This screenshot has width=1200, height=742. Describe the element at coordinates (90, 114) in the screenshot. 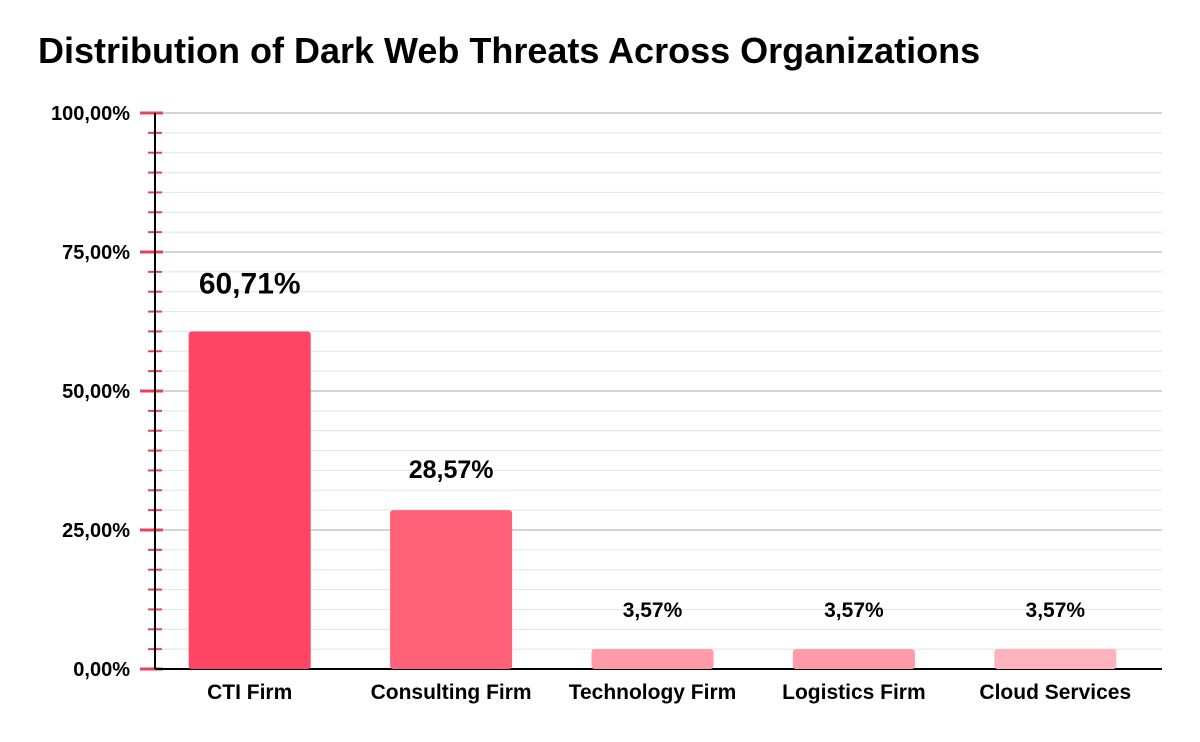

I see `y-tick-label: 100,00%` at that location.